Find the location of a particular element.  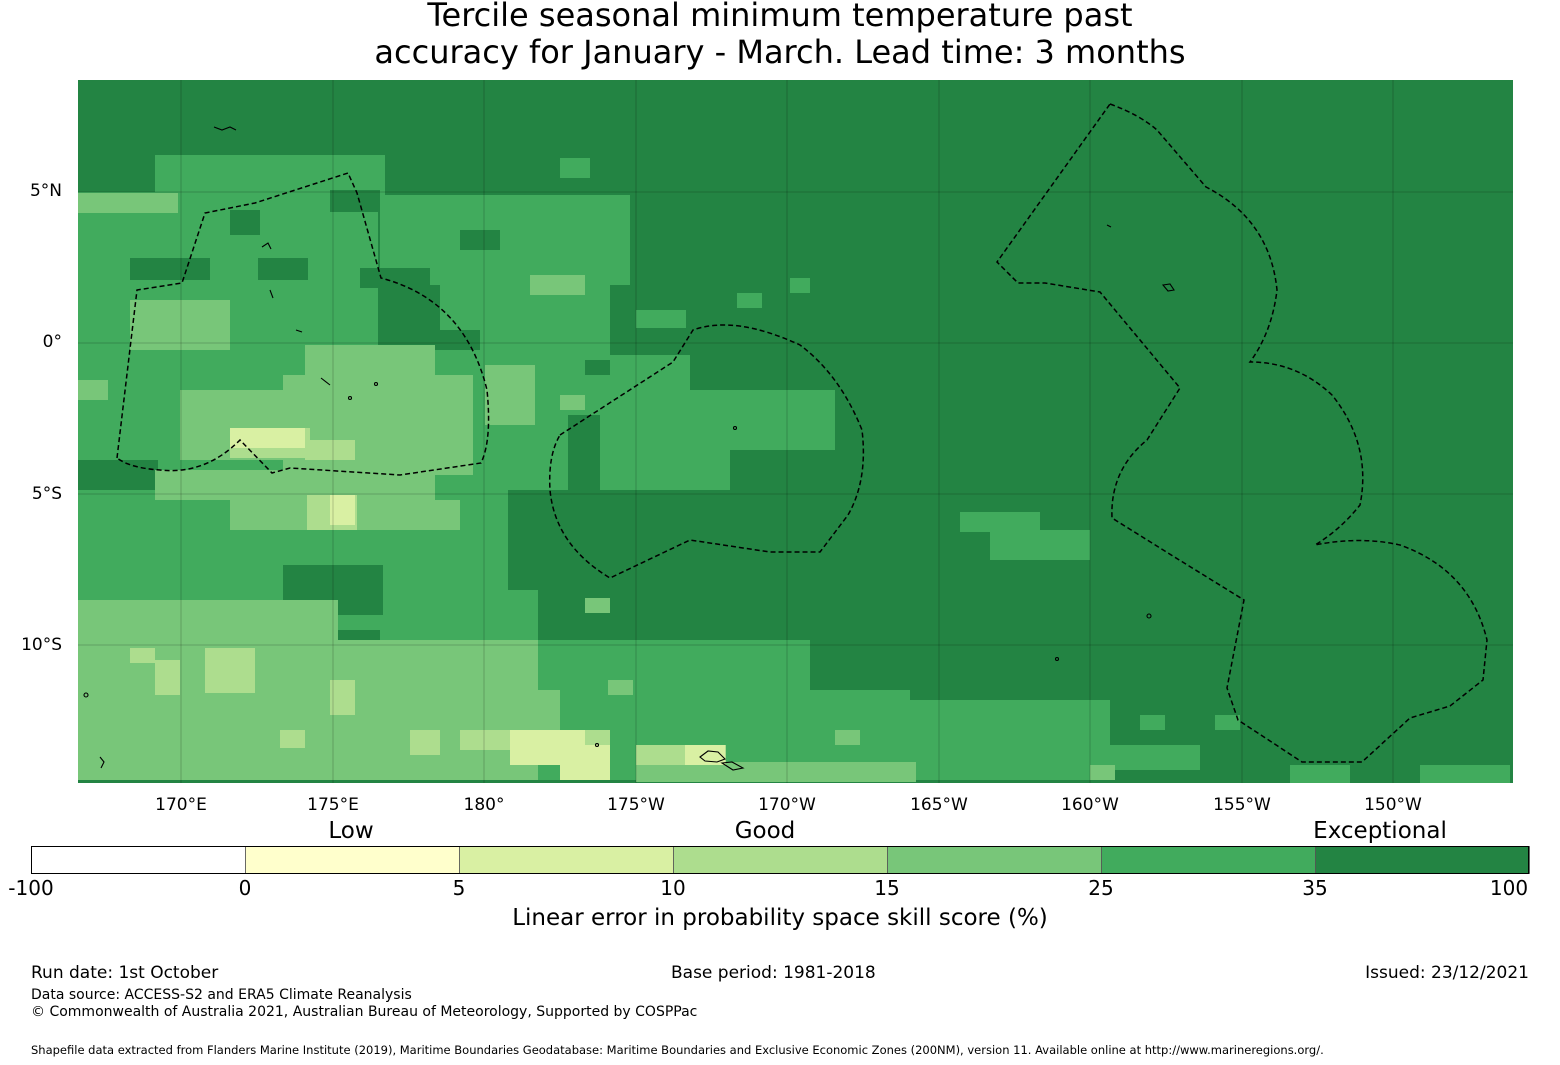

lat-label-10s: 10°S is located at coordinates (41, 645).